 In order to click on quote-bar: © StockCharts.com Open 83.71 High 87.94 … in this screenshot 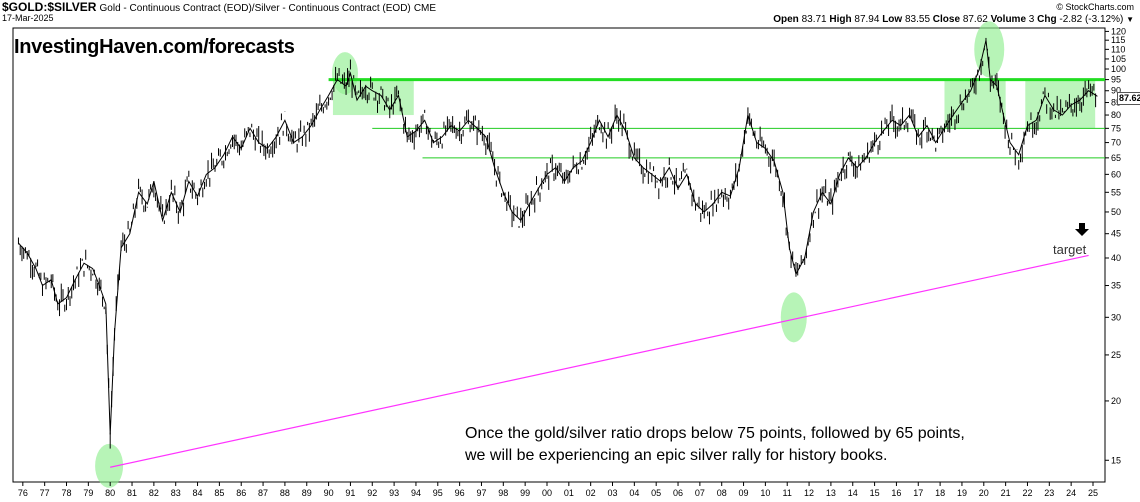, I will do `click(953, 13)`.